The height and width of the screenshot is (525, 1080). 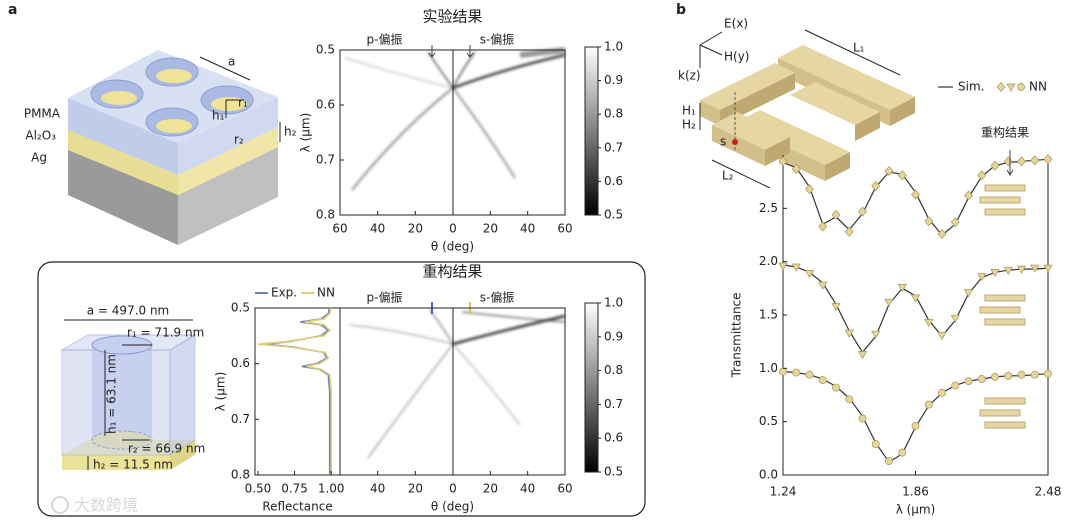 What do you see at coordinates (613, 80) in the screenshot?
I see `colorbar-label: 0.9` at bounding box center [613, 80].